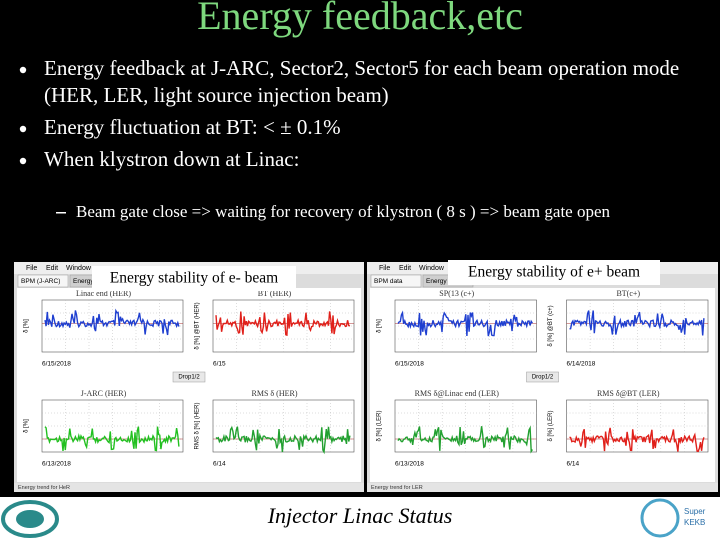 The image size is (720, 540). I want to click on right-logo: Super KEKB, so click(673, 518).